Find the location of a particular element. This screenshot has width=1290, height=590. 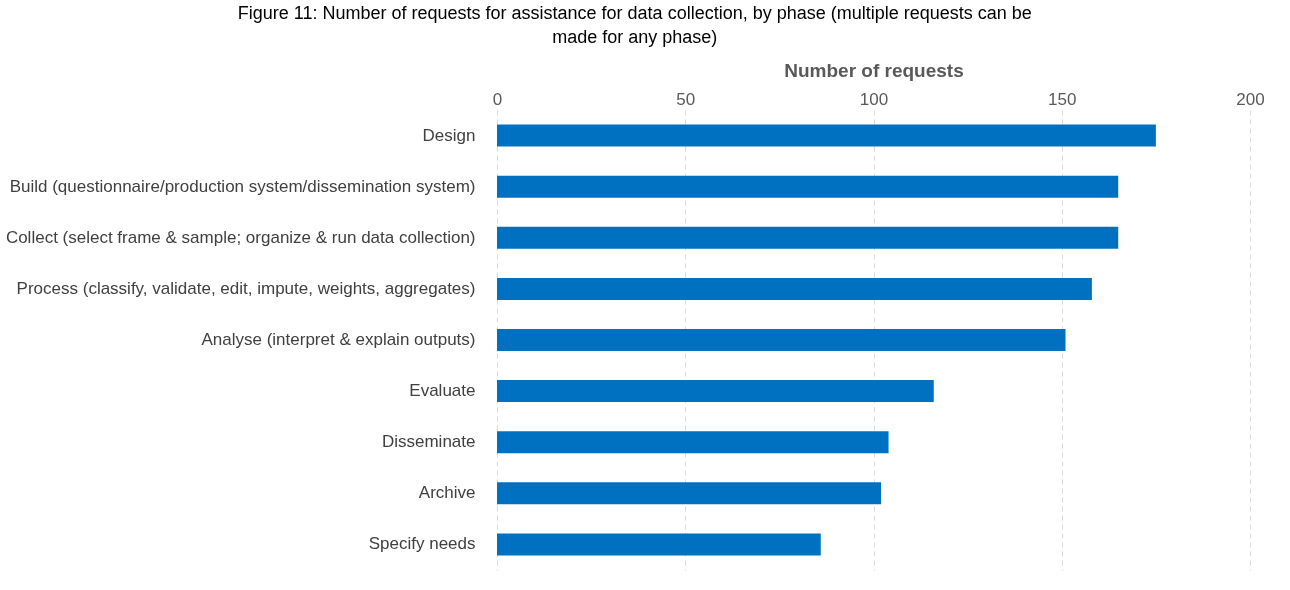

y-tick-label: Process (classify, validate, edit, impute, weights, aggregates) is located at coordinates (246, 288).